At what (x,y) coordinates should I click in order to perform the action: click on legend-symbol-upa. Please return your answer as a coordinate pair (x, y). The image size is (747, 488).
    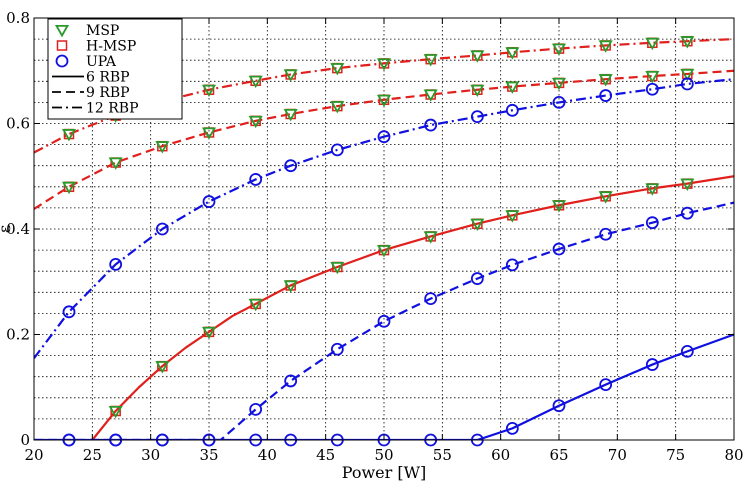
    Looking at the image, I should click on (62, 61).